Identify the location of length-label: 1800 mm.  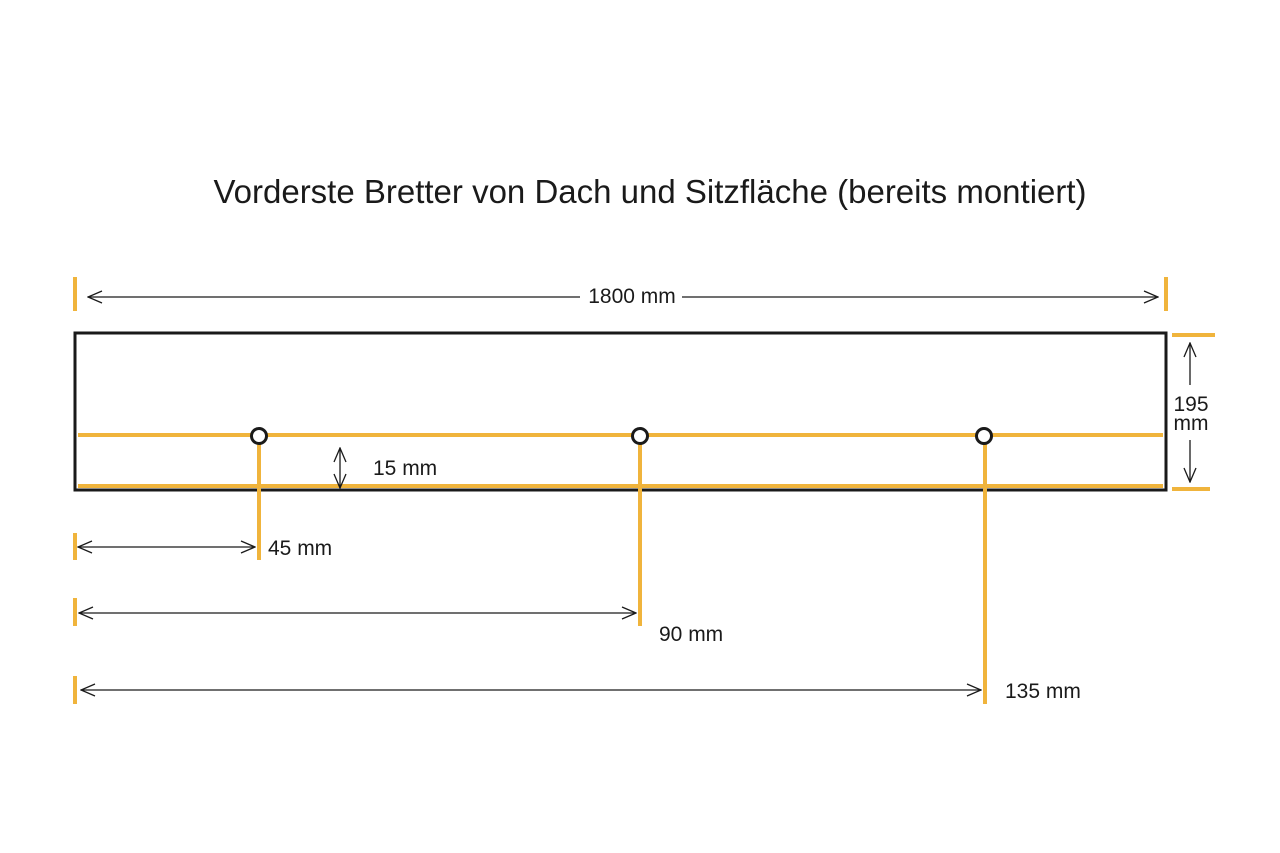
(632, 296).